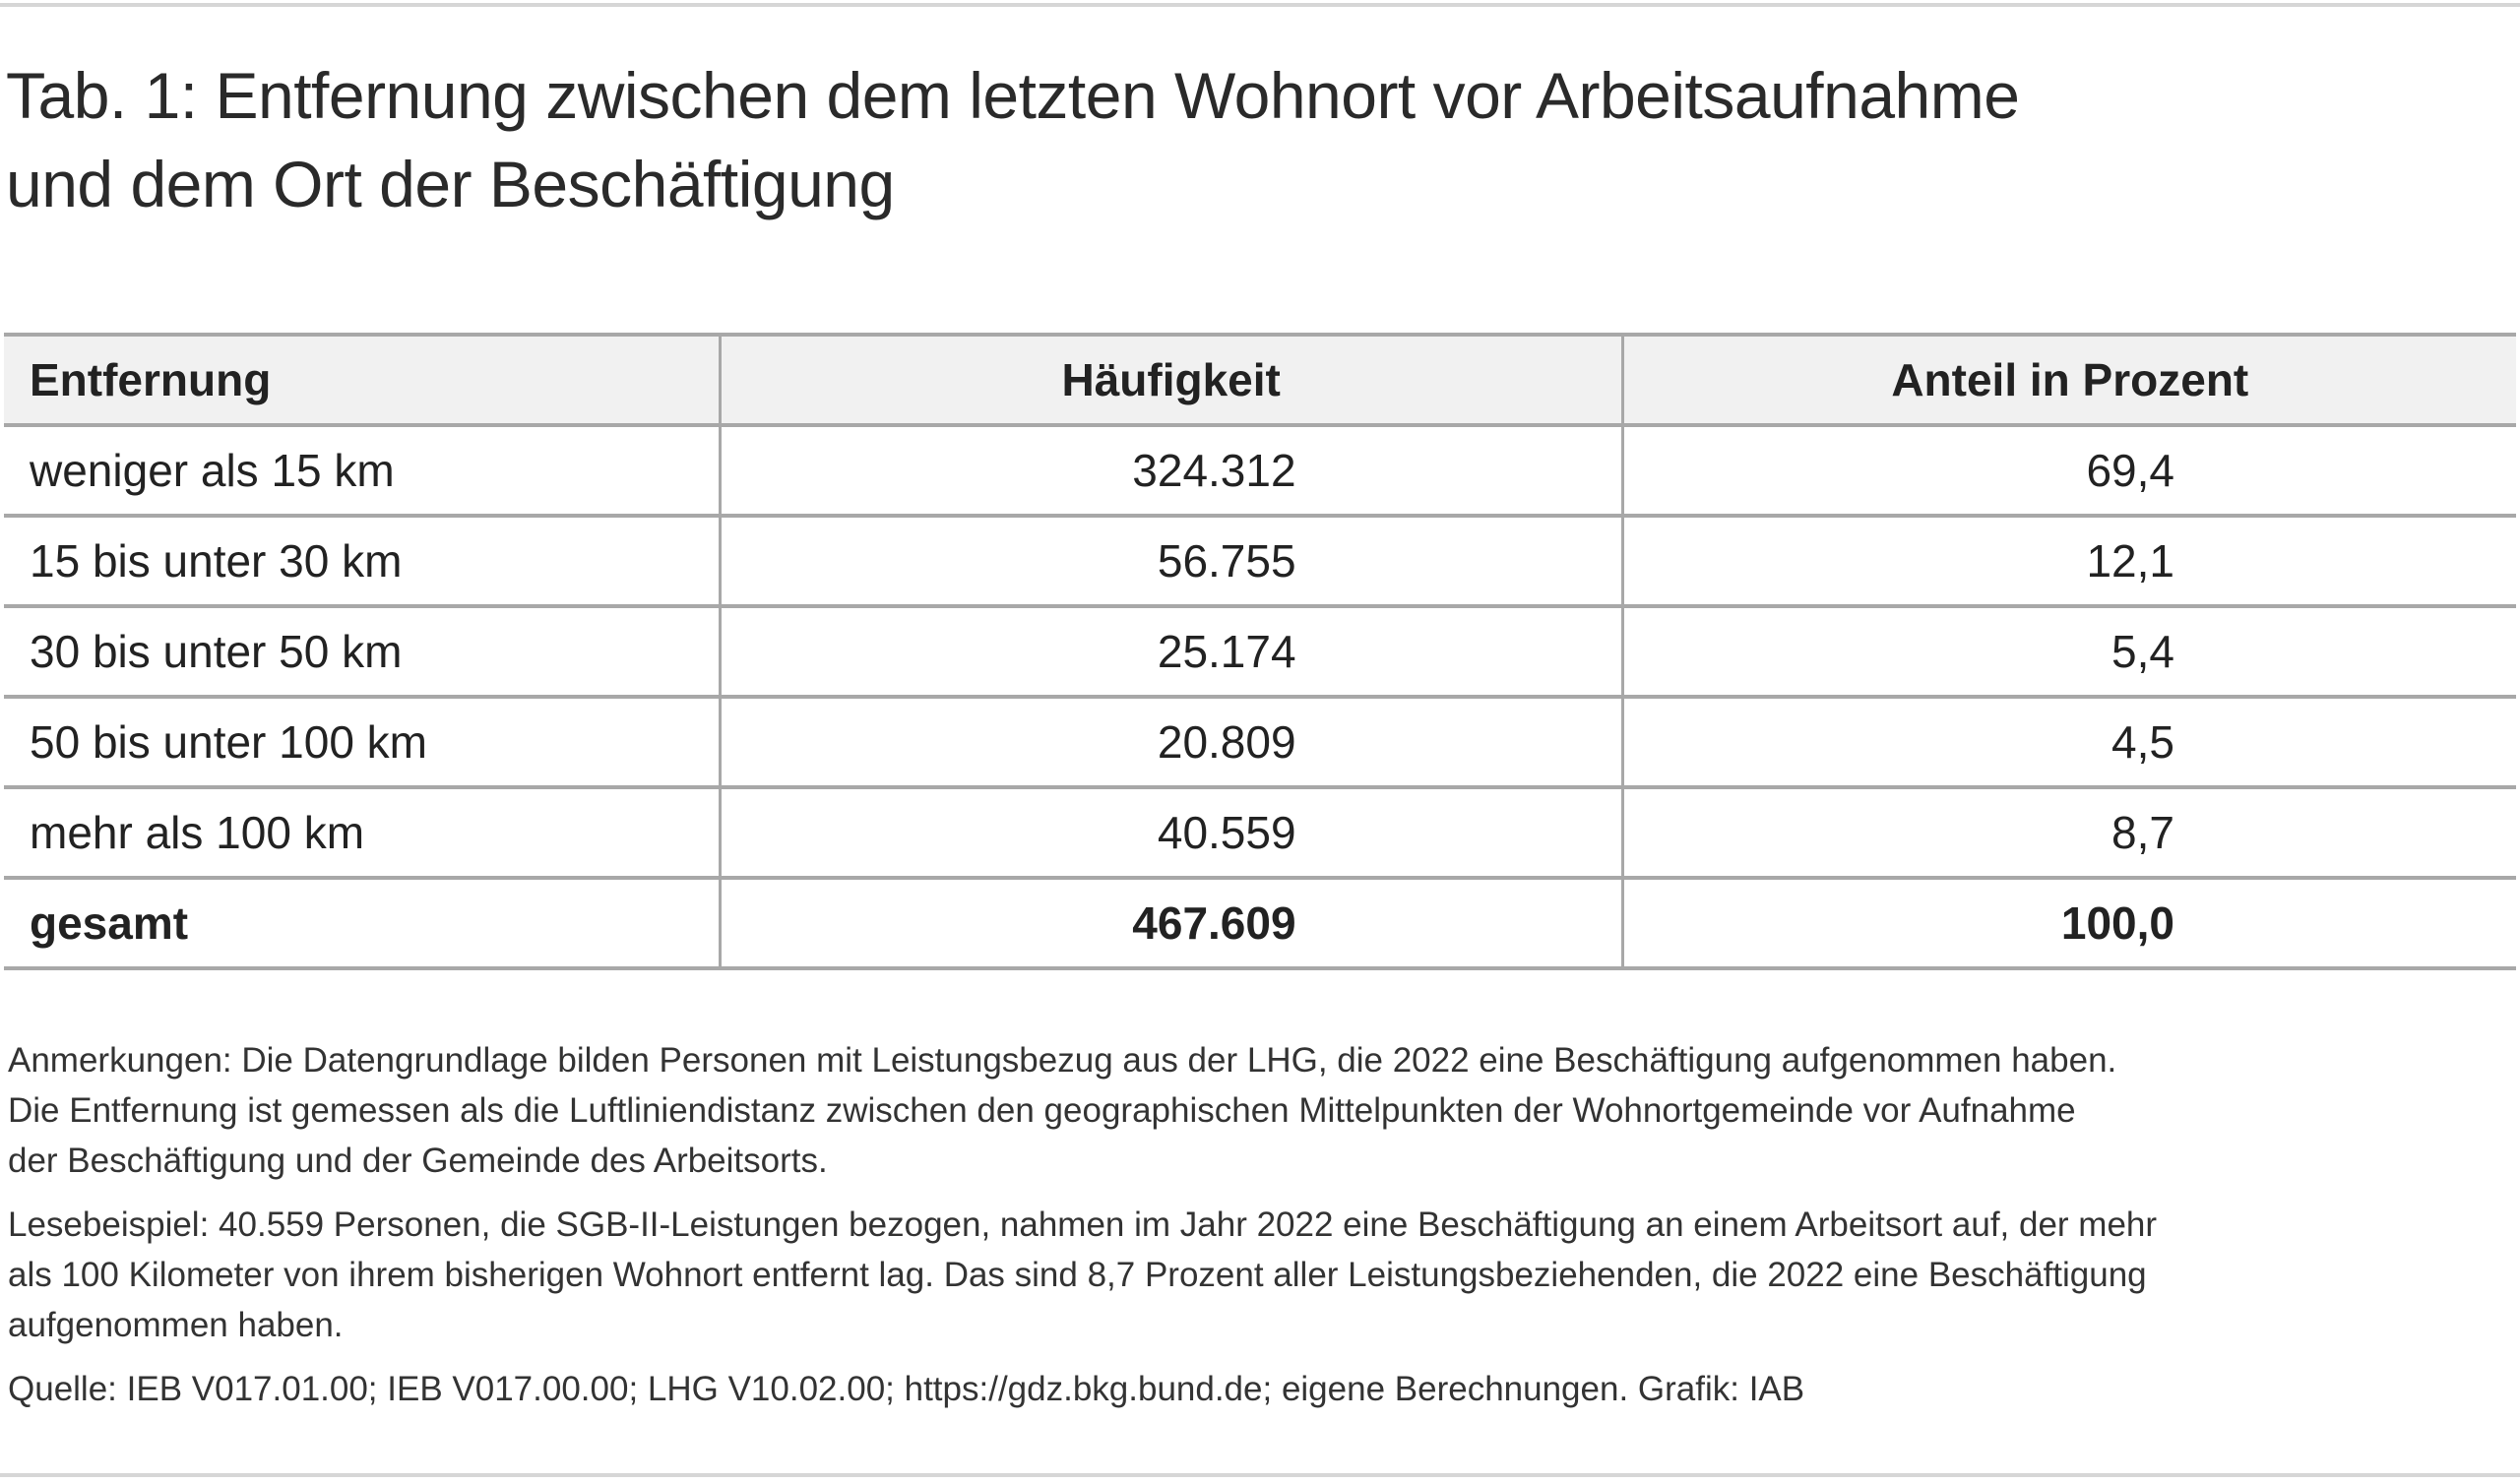  What do you see at coordinates (2069, 379) in the screenshot?
I see `header-anteil: Anteil in Prozent` at bounding box center [2069, 379].